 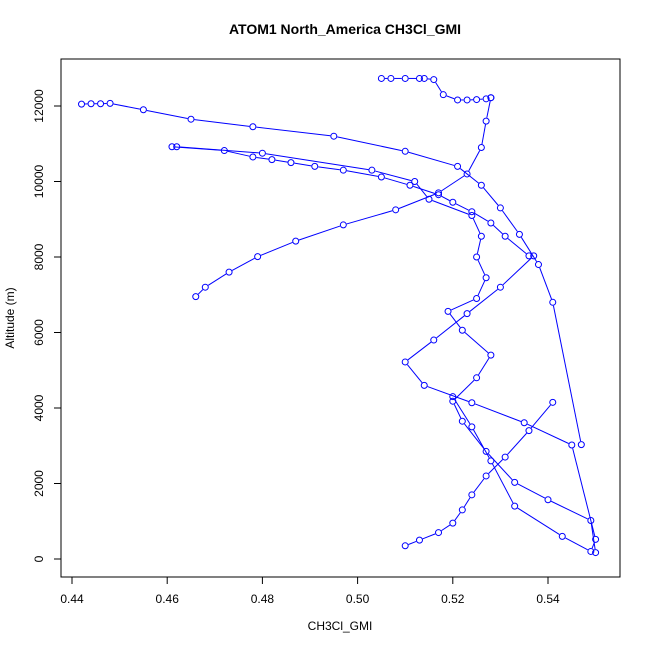 I want to click on y-axis-label: Altitude (m), so click(x=10, y=317).